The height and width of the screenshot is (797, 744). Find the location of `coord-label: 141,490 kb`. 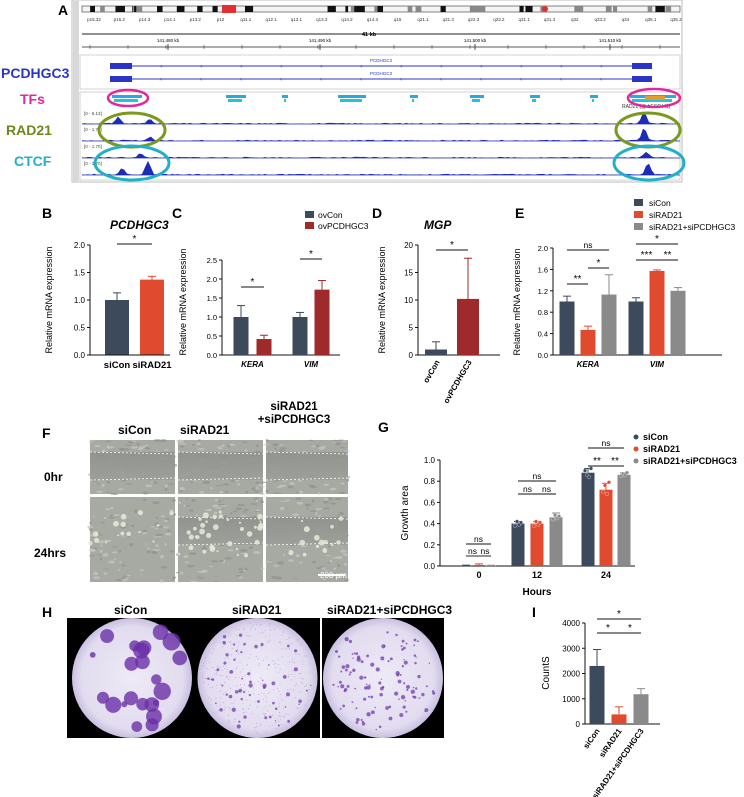

coord-label: 141,490 kb is located at coordinates (320, 40).